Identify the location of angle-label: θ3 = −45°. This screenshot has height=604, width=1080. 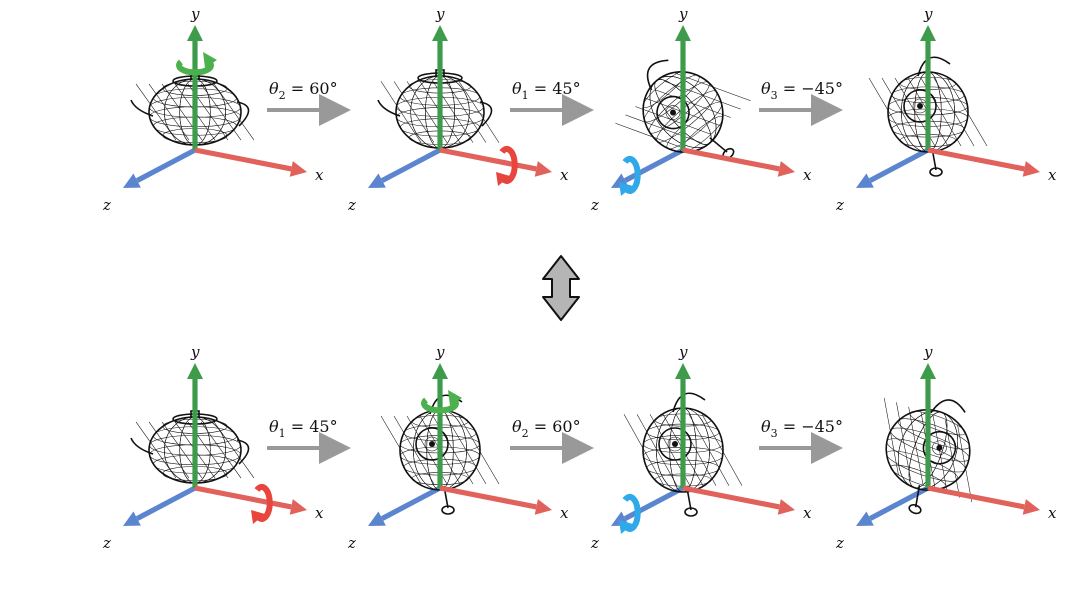
(802, 428).